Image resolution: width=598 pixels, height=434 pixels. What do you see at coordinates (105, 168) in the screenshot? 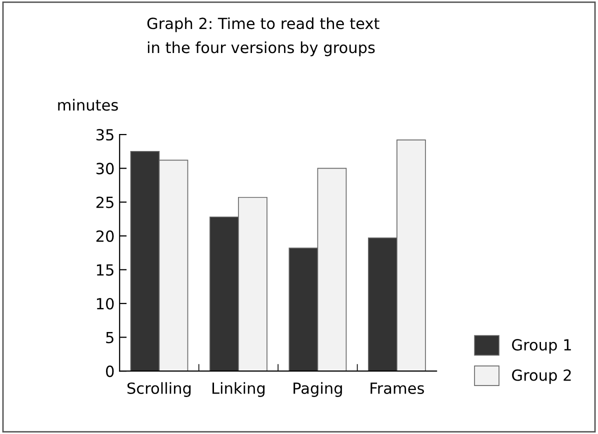
I see `y-tick-label: 30` at bounding box center [105, 168].